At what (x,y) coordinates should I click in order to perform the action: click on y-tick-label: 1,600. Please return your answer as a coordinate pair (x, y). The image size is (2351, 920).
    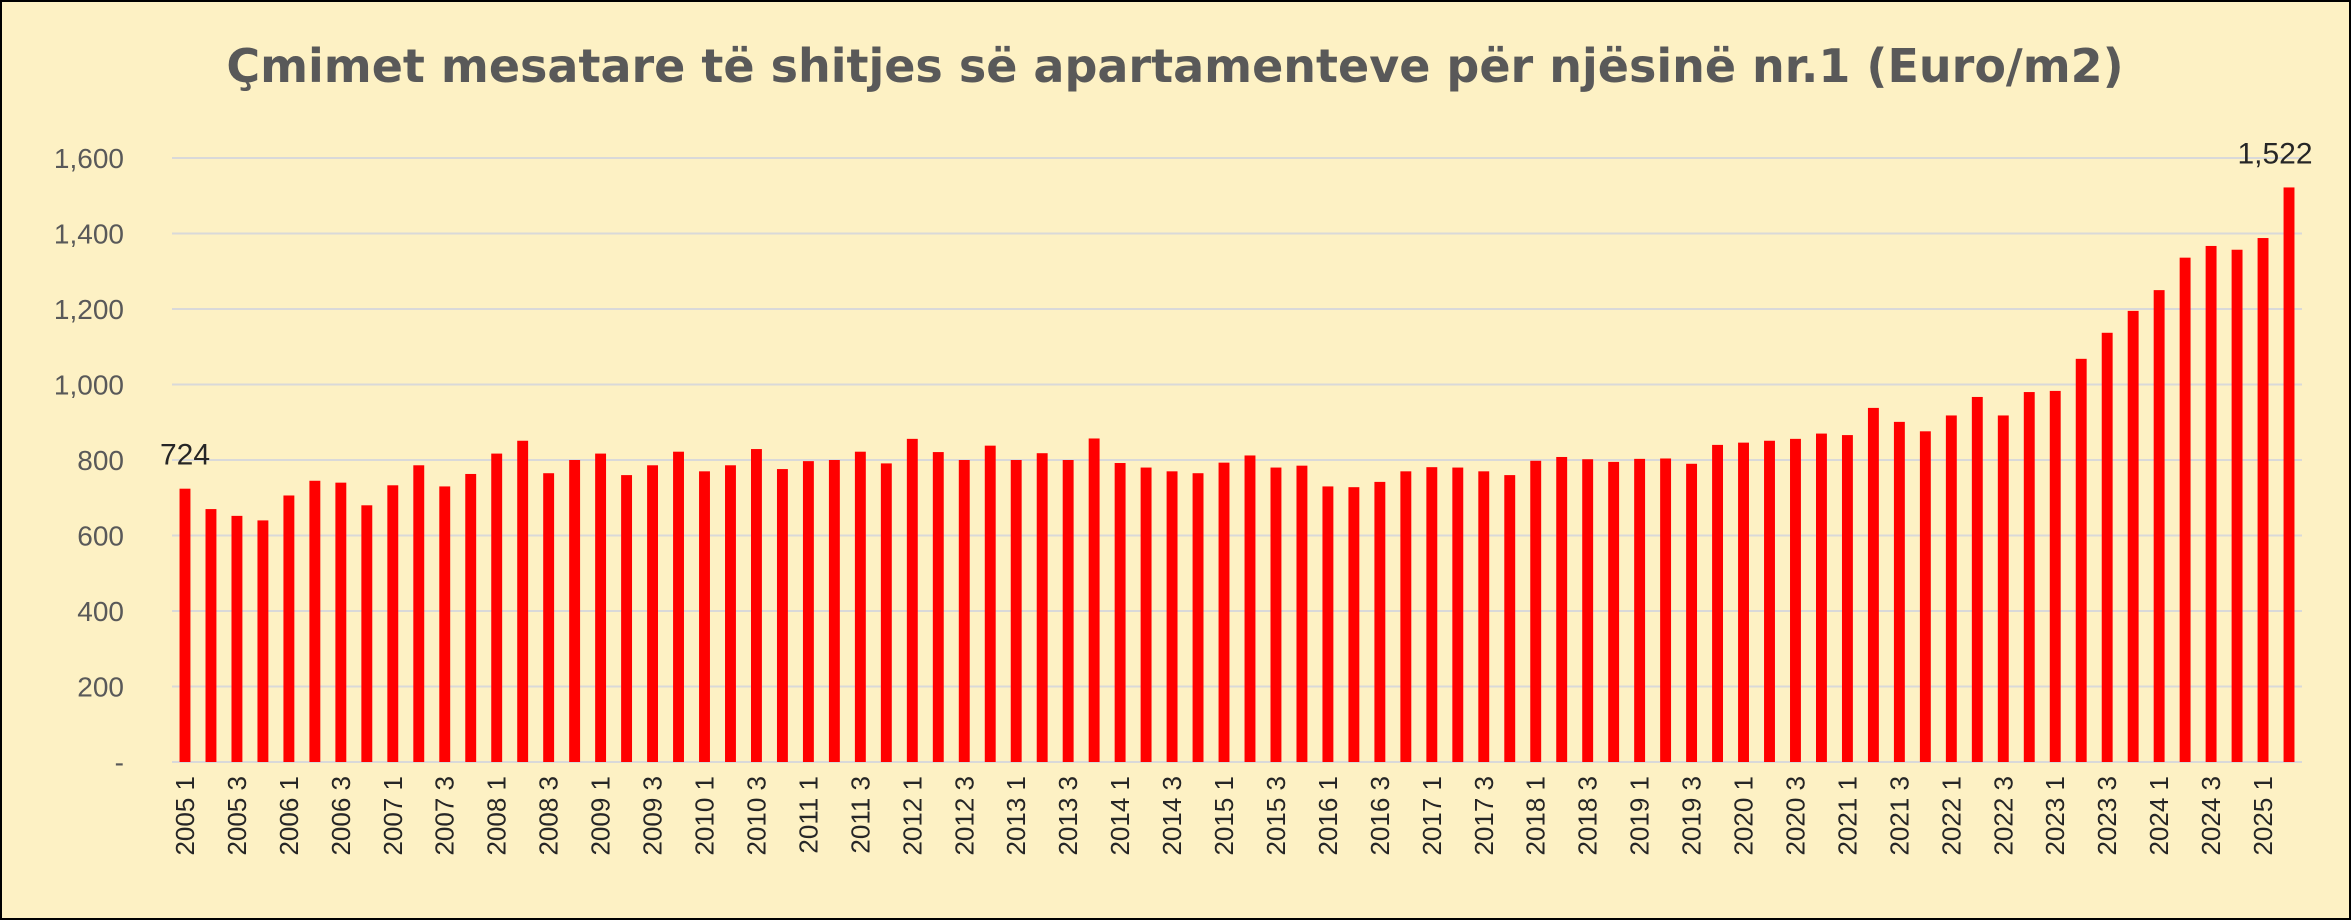
    Looking at the image, I should click on (89, 158).